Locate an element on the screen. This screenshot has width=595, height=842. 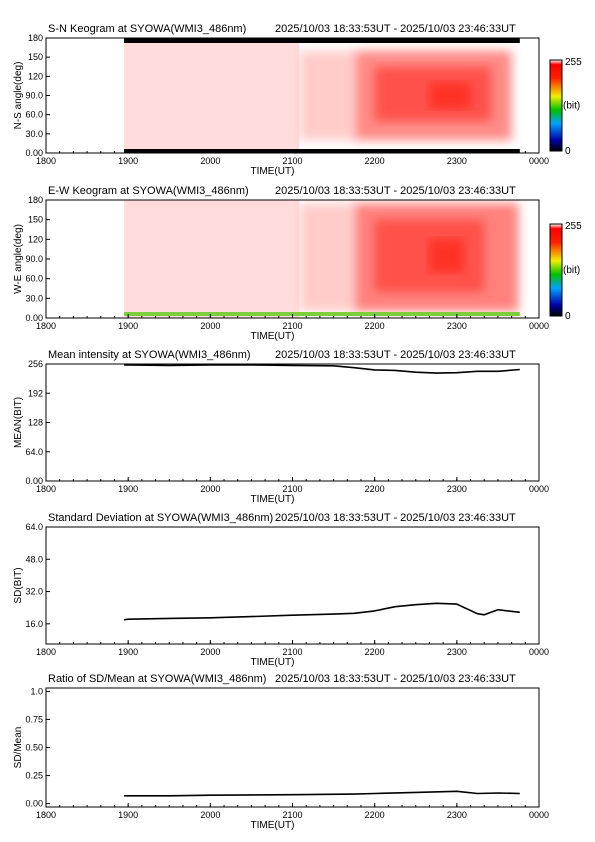
sky-edge-band-south is located at coordinates (322, 151).